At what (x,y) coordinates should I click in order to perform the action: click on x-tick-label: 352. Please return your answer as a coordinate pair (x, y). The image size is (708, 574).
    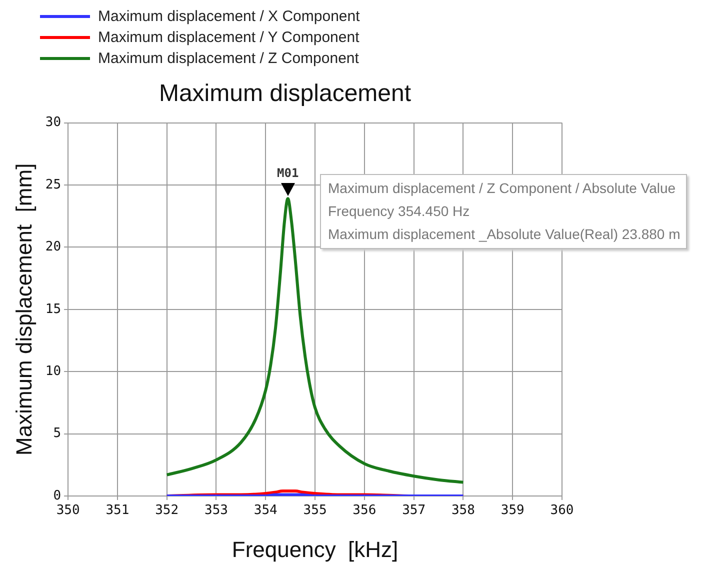
    Looking at the image, I should click on (167, 510).